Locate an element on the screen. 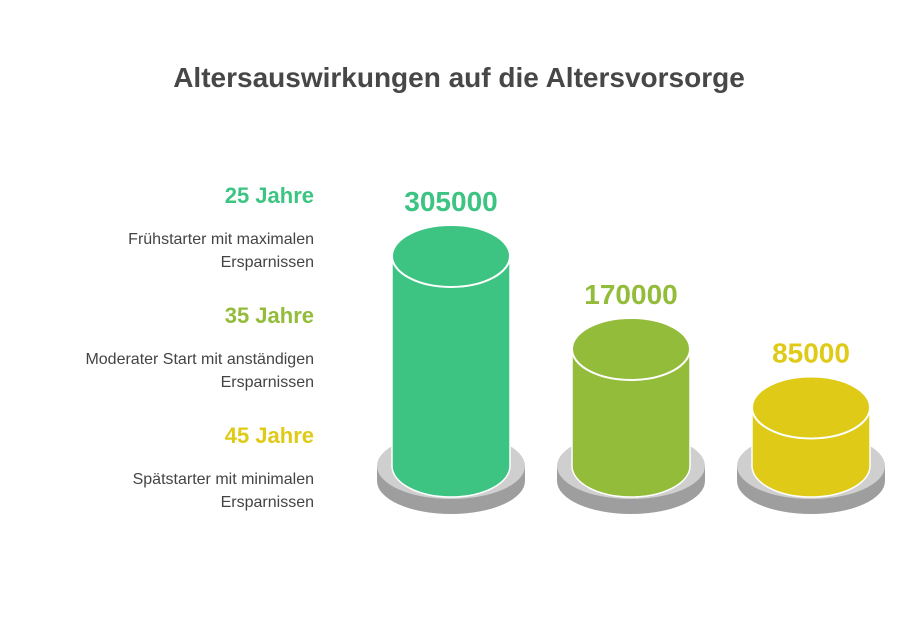  legend-heading: 25 Jahre is located at coordinates (269, 195).